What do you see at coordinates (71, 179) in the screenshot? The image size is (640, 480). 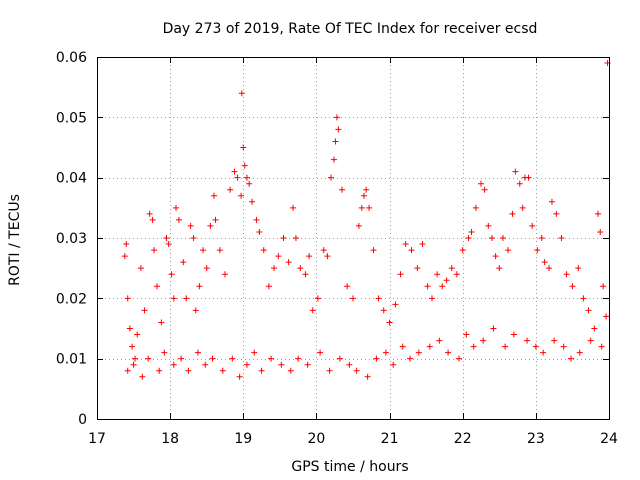 I see `y-tick-label: 0.04` at bounding box center [71, 179].